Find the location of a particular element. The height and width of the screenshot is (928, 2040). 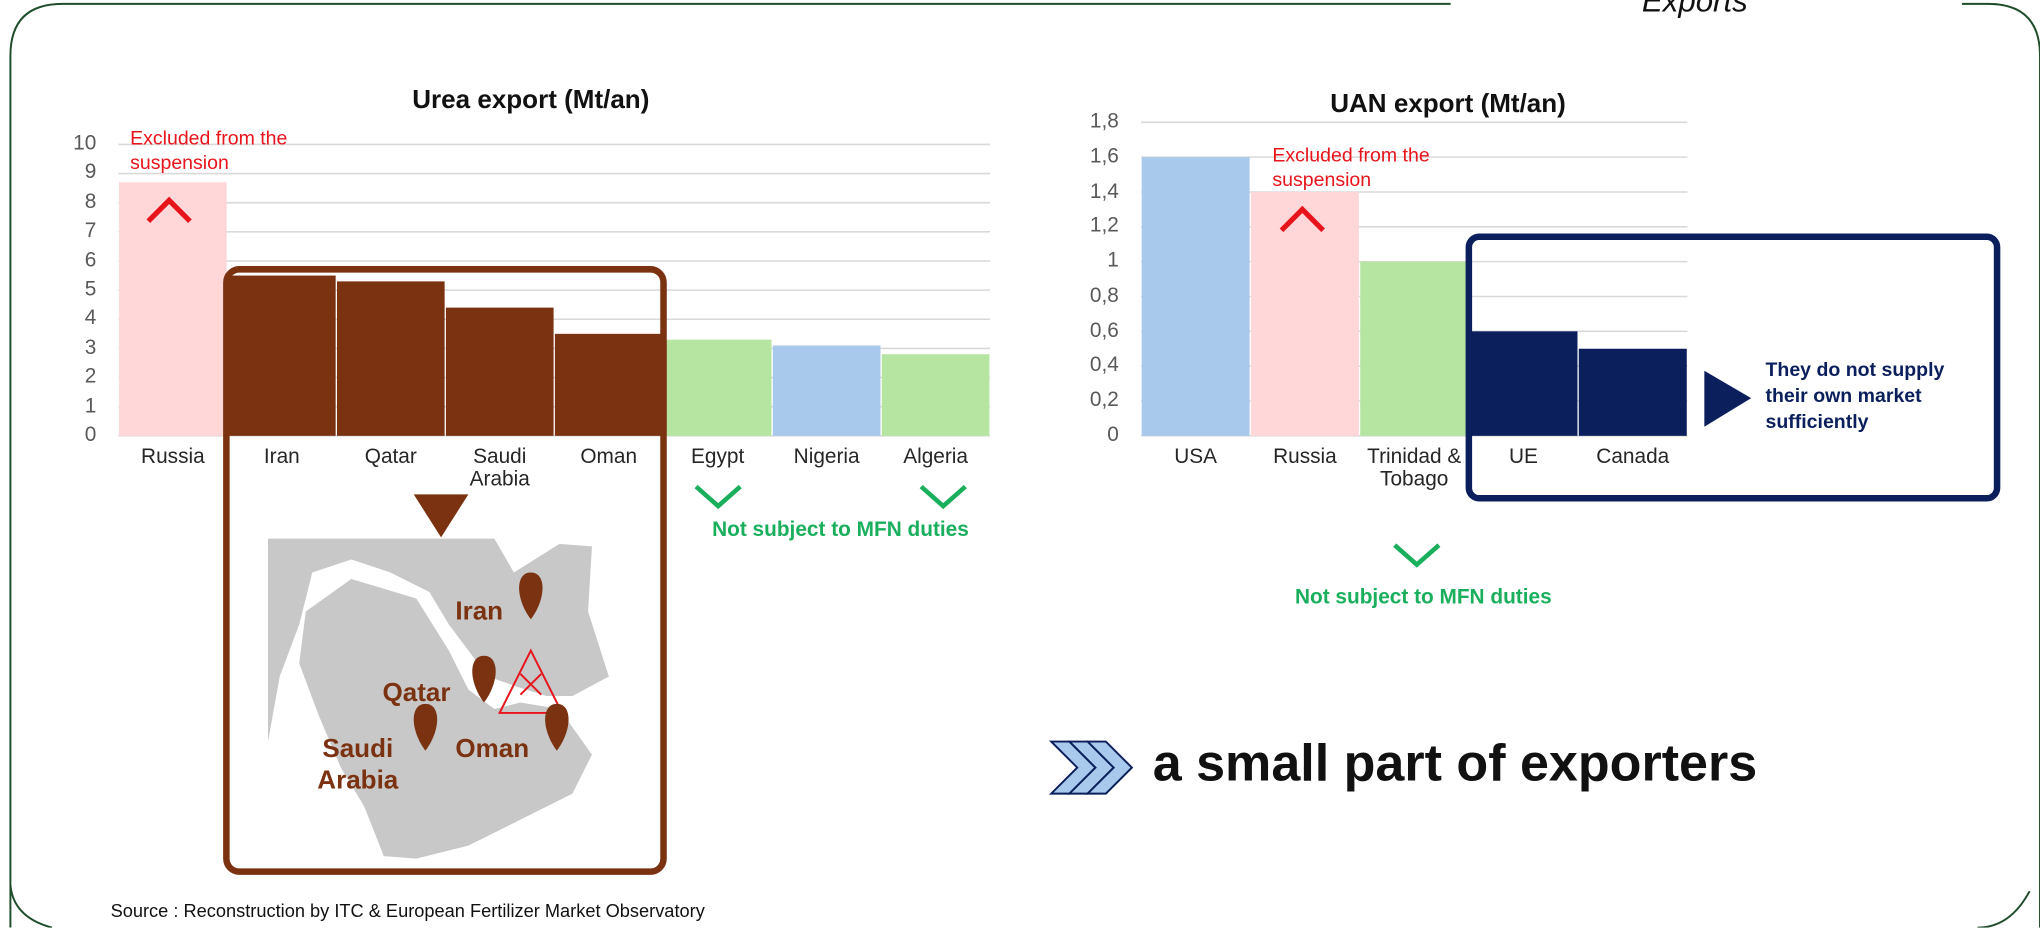

x-tick-label: Saudi Arabia is located at coordinates (499, 468).